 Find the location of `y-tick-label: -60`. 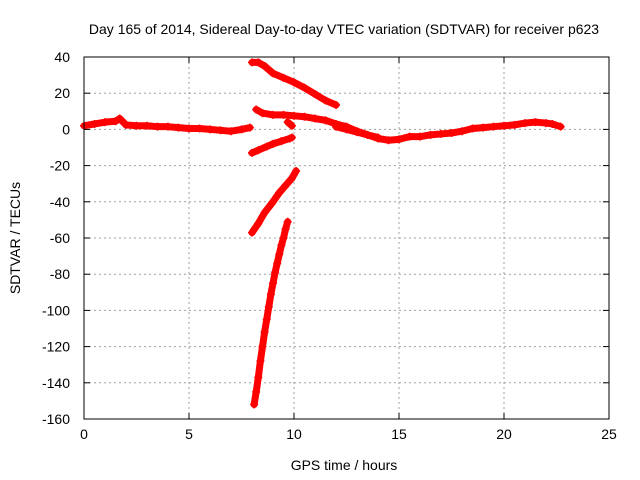

y-tick-label: -60 is located at coordinates (60, 238).